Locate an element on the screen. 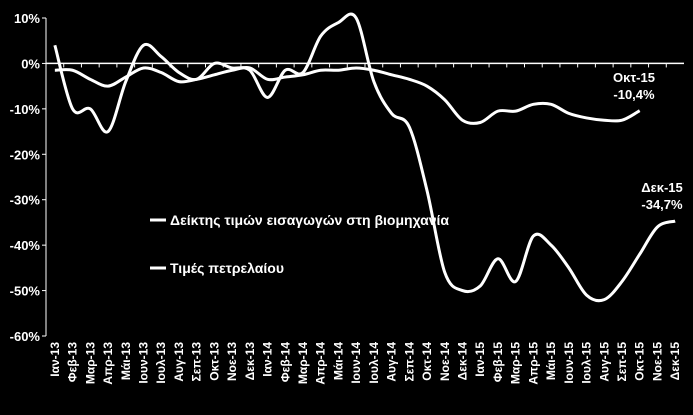 The width and height of the screenshot is (693, 415). y-tick-label: -20% is located at coordinates (25, 154).